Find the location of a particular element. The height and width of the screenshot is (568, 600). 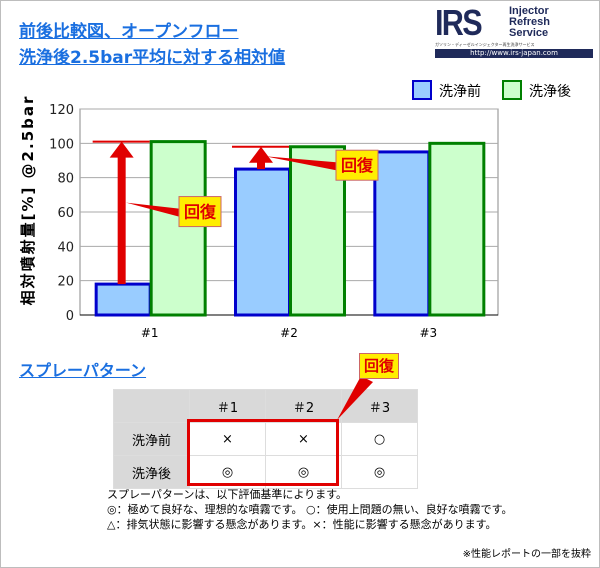

recovery-callout: 回復 is located at coordinates (379, 366).